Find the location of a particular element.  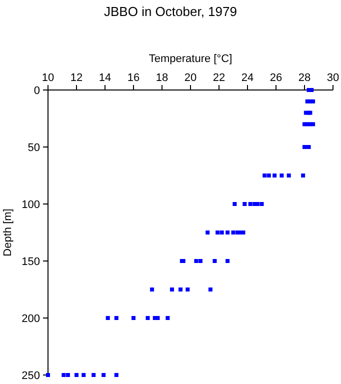

x-tick-label: 30 is located at coordinates (333, 78).